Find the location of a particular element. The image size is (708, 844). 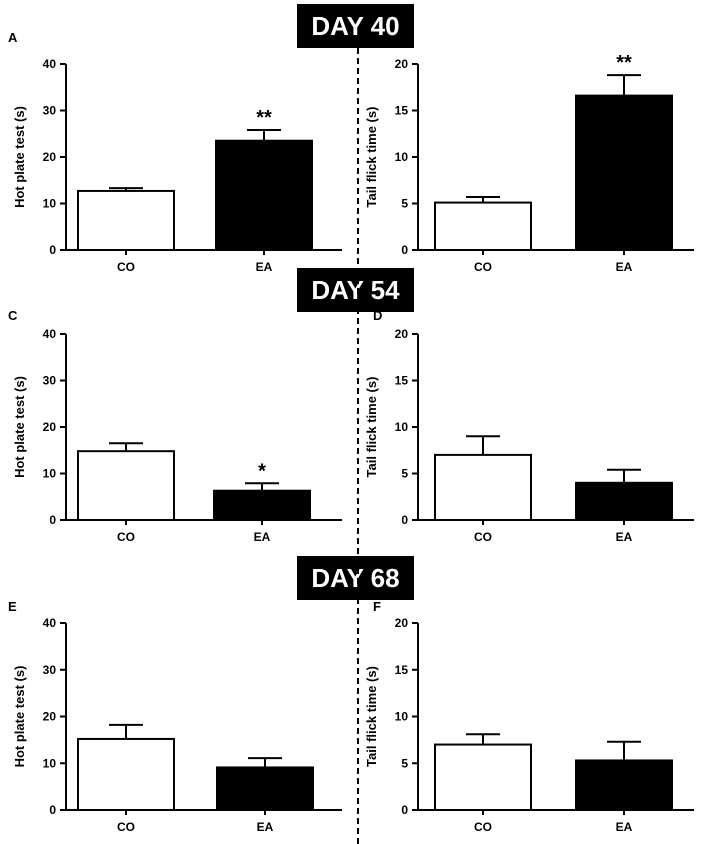

panel-label: F is located at coordinates (377, 606).